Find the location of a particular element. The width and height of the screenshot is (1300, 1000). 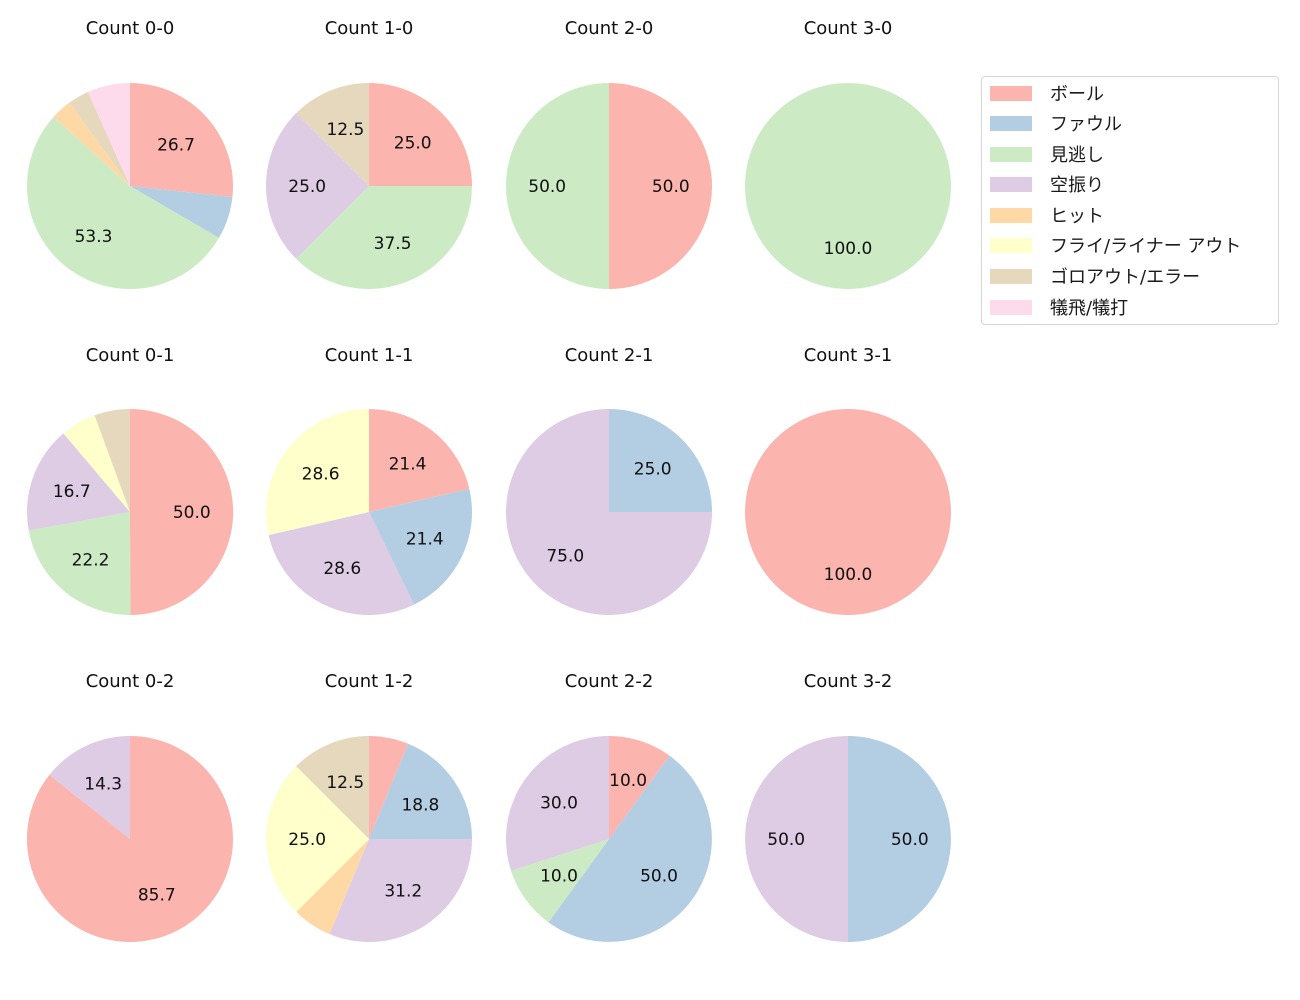

chart-title: Count 0-1 is located at coordinates (130, 355).